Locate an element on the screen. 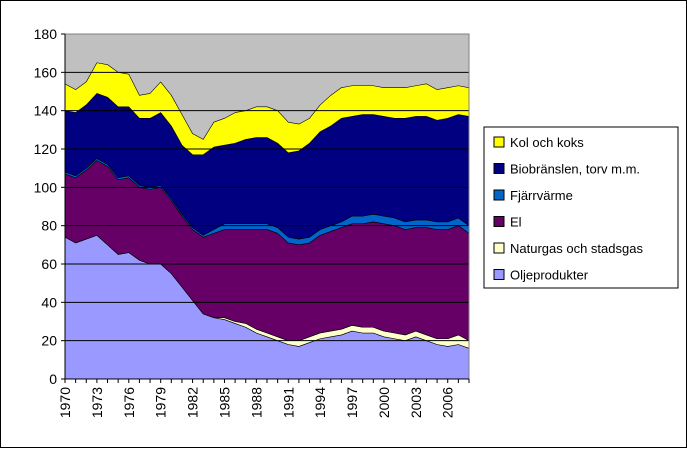 This screenshot has height=452, width=687. y-tick-label: 20 is located at coordinates (49, 341).